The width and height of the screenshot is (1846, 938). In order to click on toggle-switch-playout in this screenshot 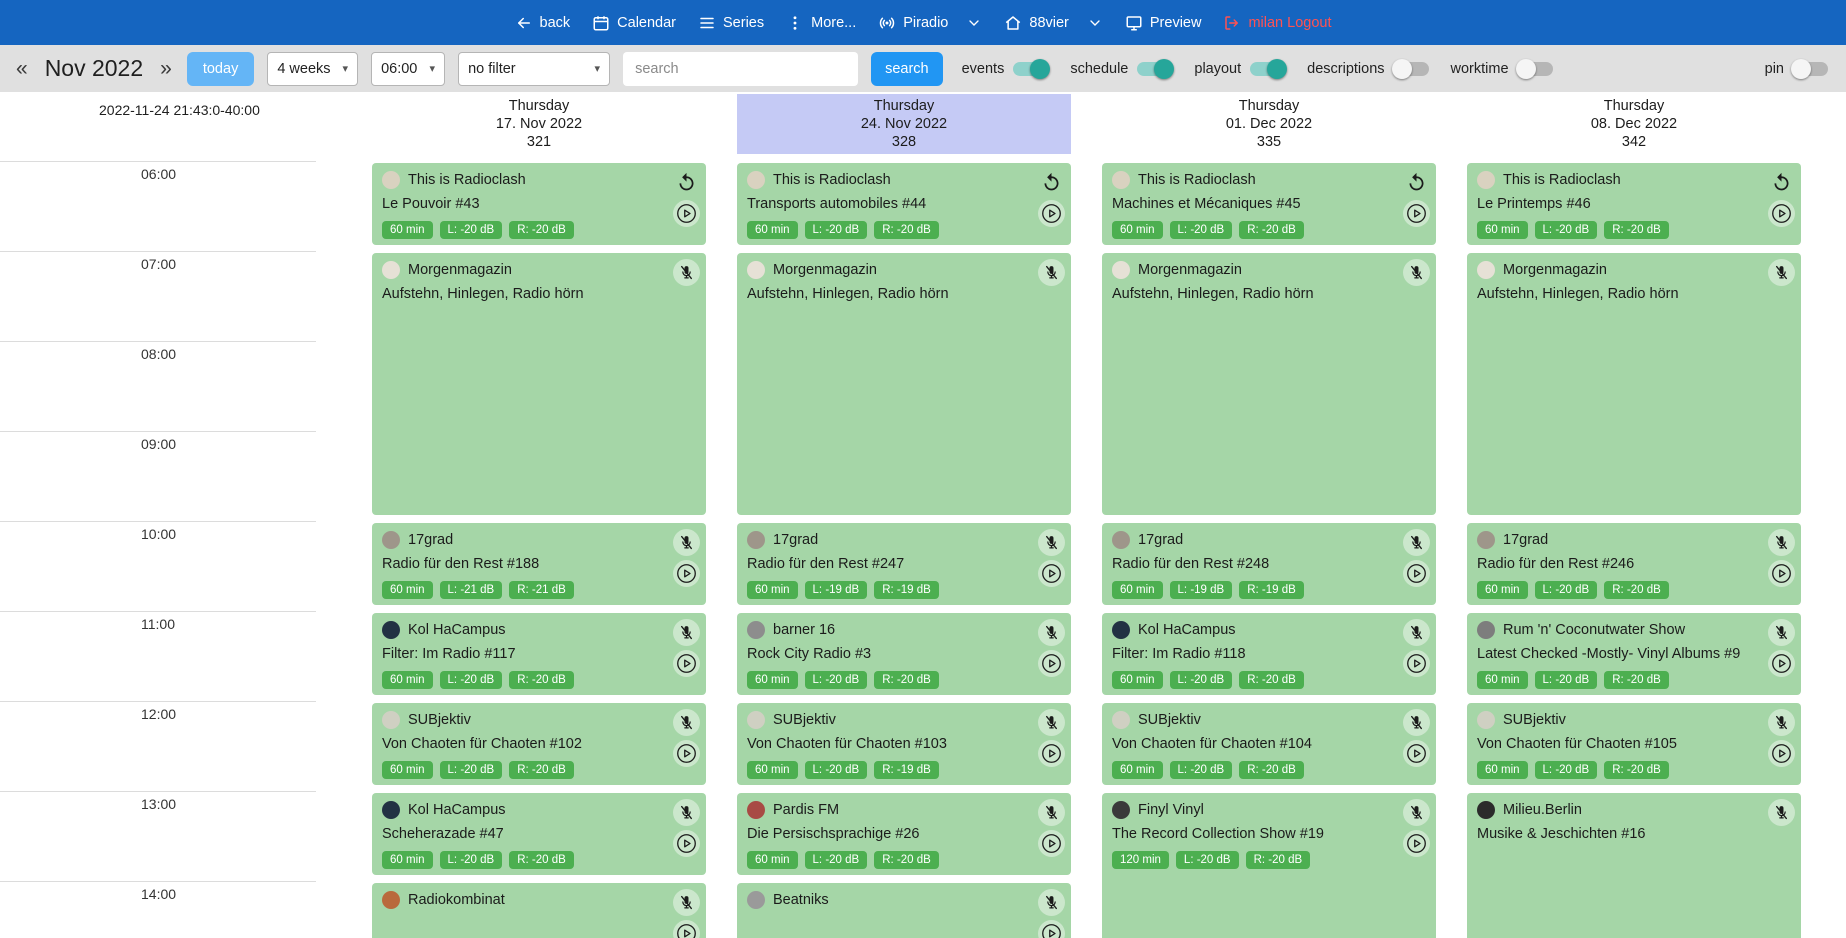, I will do `click(1269, 68)`.